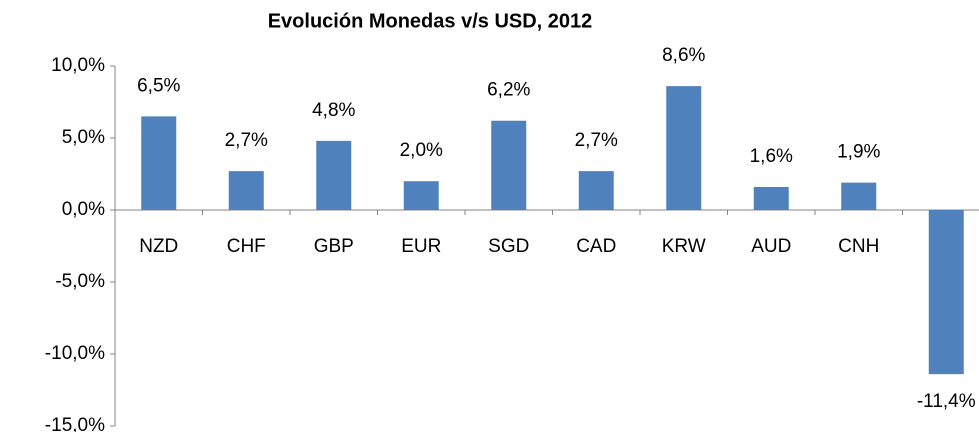 The width and height of the screenshot is (979, 432). What do you see at coordinates (596, 246) in the screenshot?
I see `x-tick-label: CAD` at bounding box center [596, 246].